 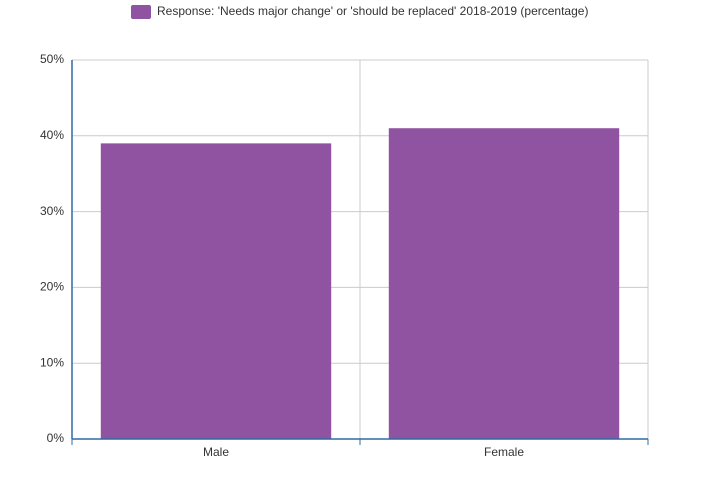 What do you see at coordinates (52, 211) in the screenshot?
I see `y-tick-label: 30%` at bounding box center [52, 211].